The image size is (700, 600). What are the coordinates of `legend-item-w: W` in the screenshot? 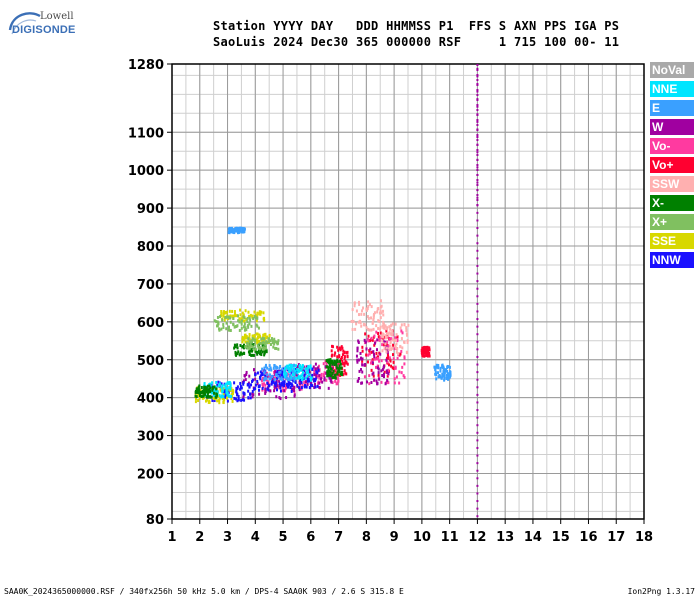 It's located at (672, 127).